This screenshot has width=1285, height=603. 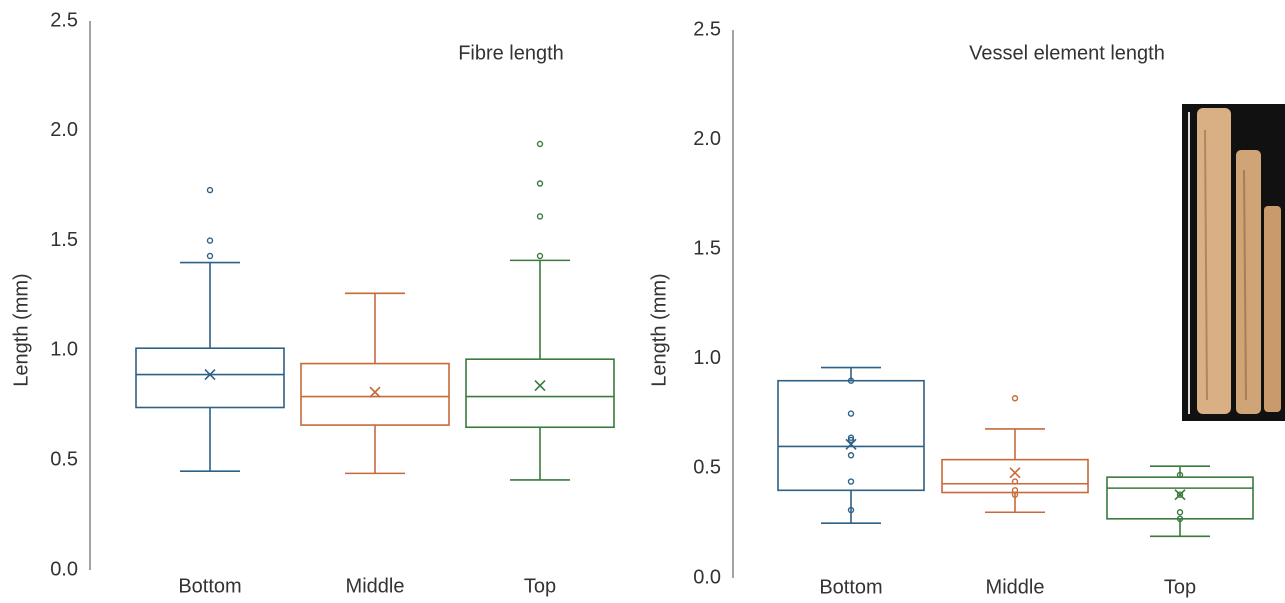 What do you see at coordinates (1233, 262) in the screenshot?
I see `photo-inset` at bounding box center [1233, 262].